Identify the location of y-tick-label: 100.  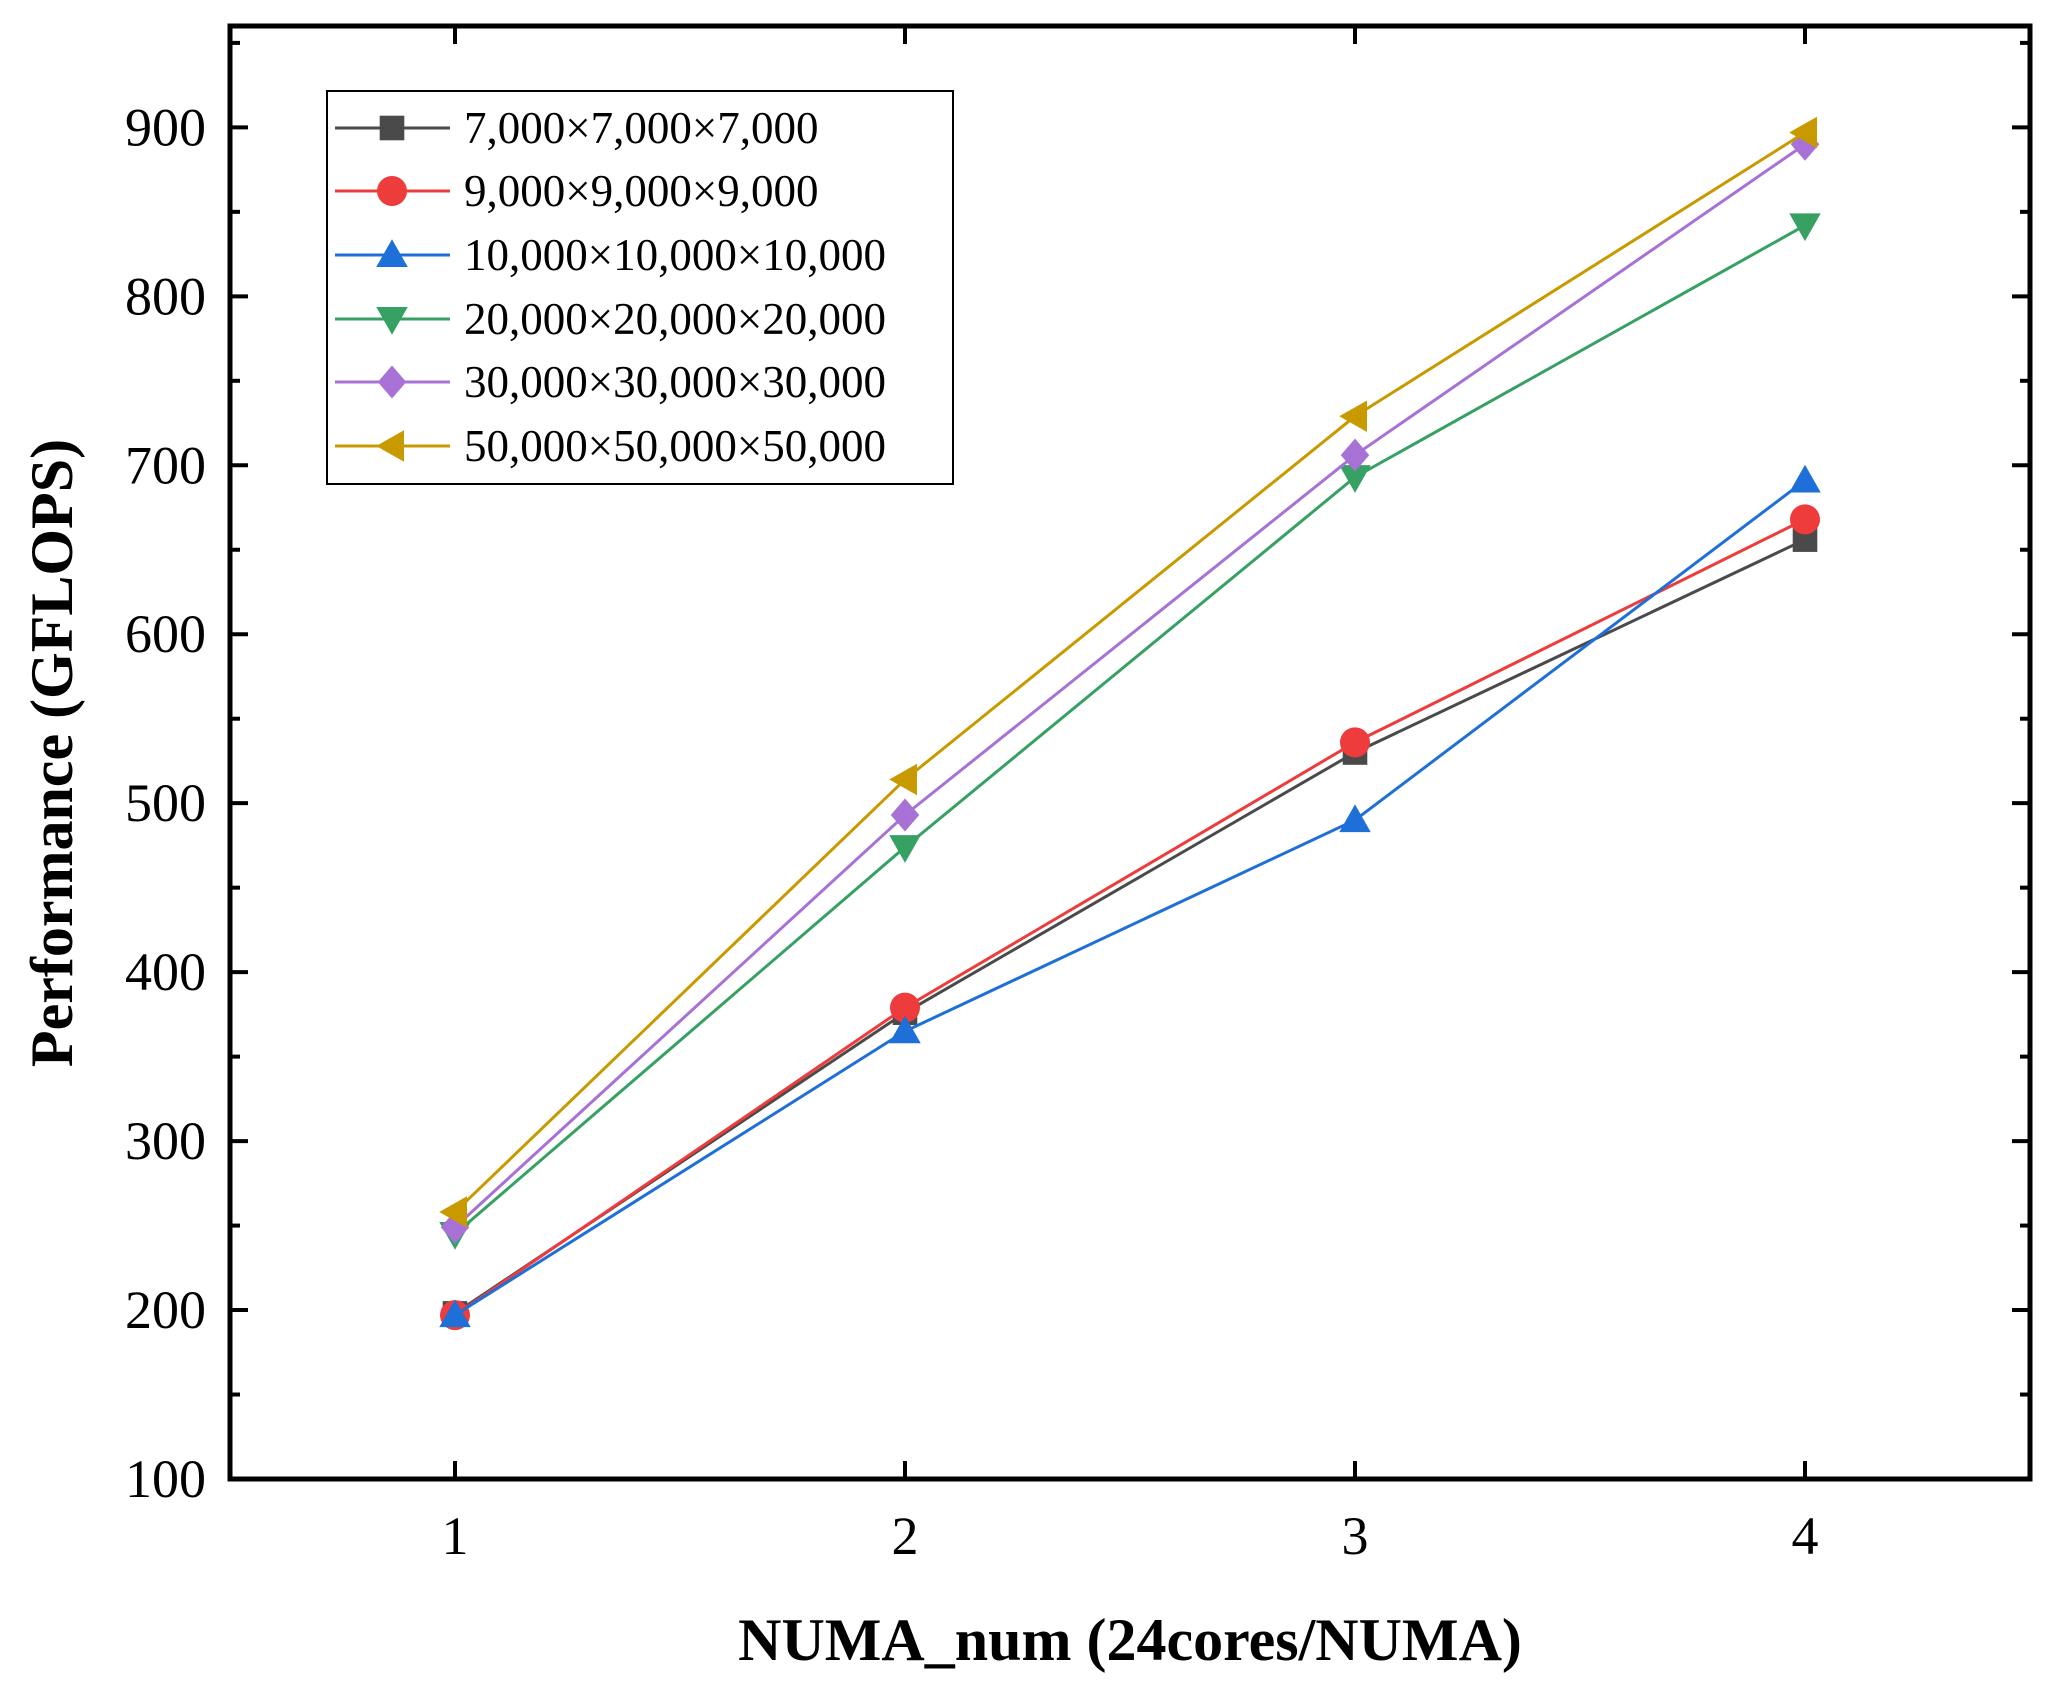
(165, 1479).